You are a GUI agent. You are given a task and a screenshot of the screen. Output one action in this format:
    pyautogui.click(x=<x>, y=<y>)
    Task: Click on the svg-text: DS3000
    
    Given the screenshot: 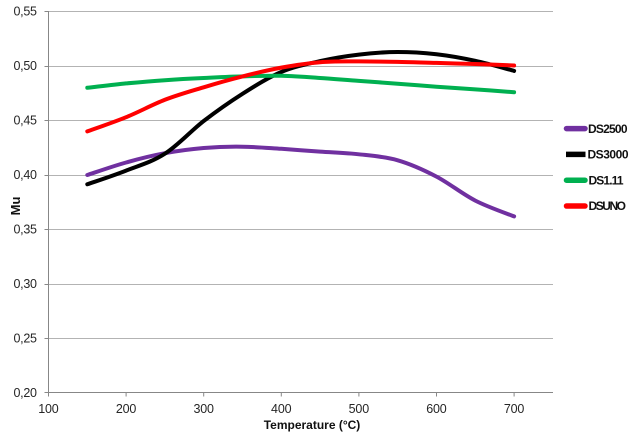 What is the action you would take?
    pyautogui.click(x=608, y=155)
    